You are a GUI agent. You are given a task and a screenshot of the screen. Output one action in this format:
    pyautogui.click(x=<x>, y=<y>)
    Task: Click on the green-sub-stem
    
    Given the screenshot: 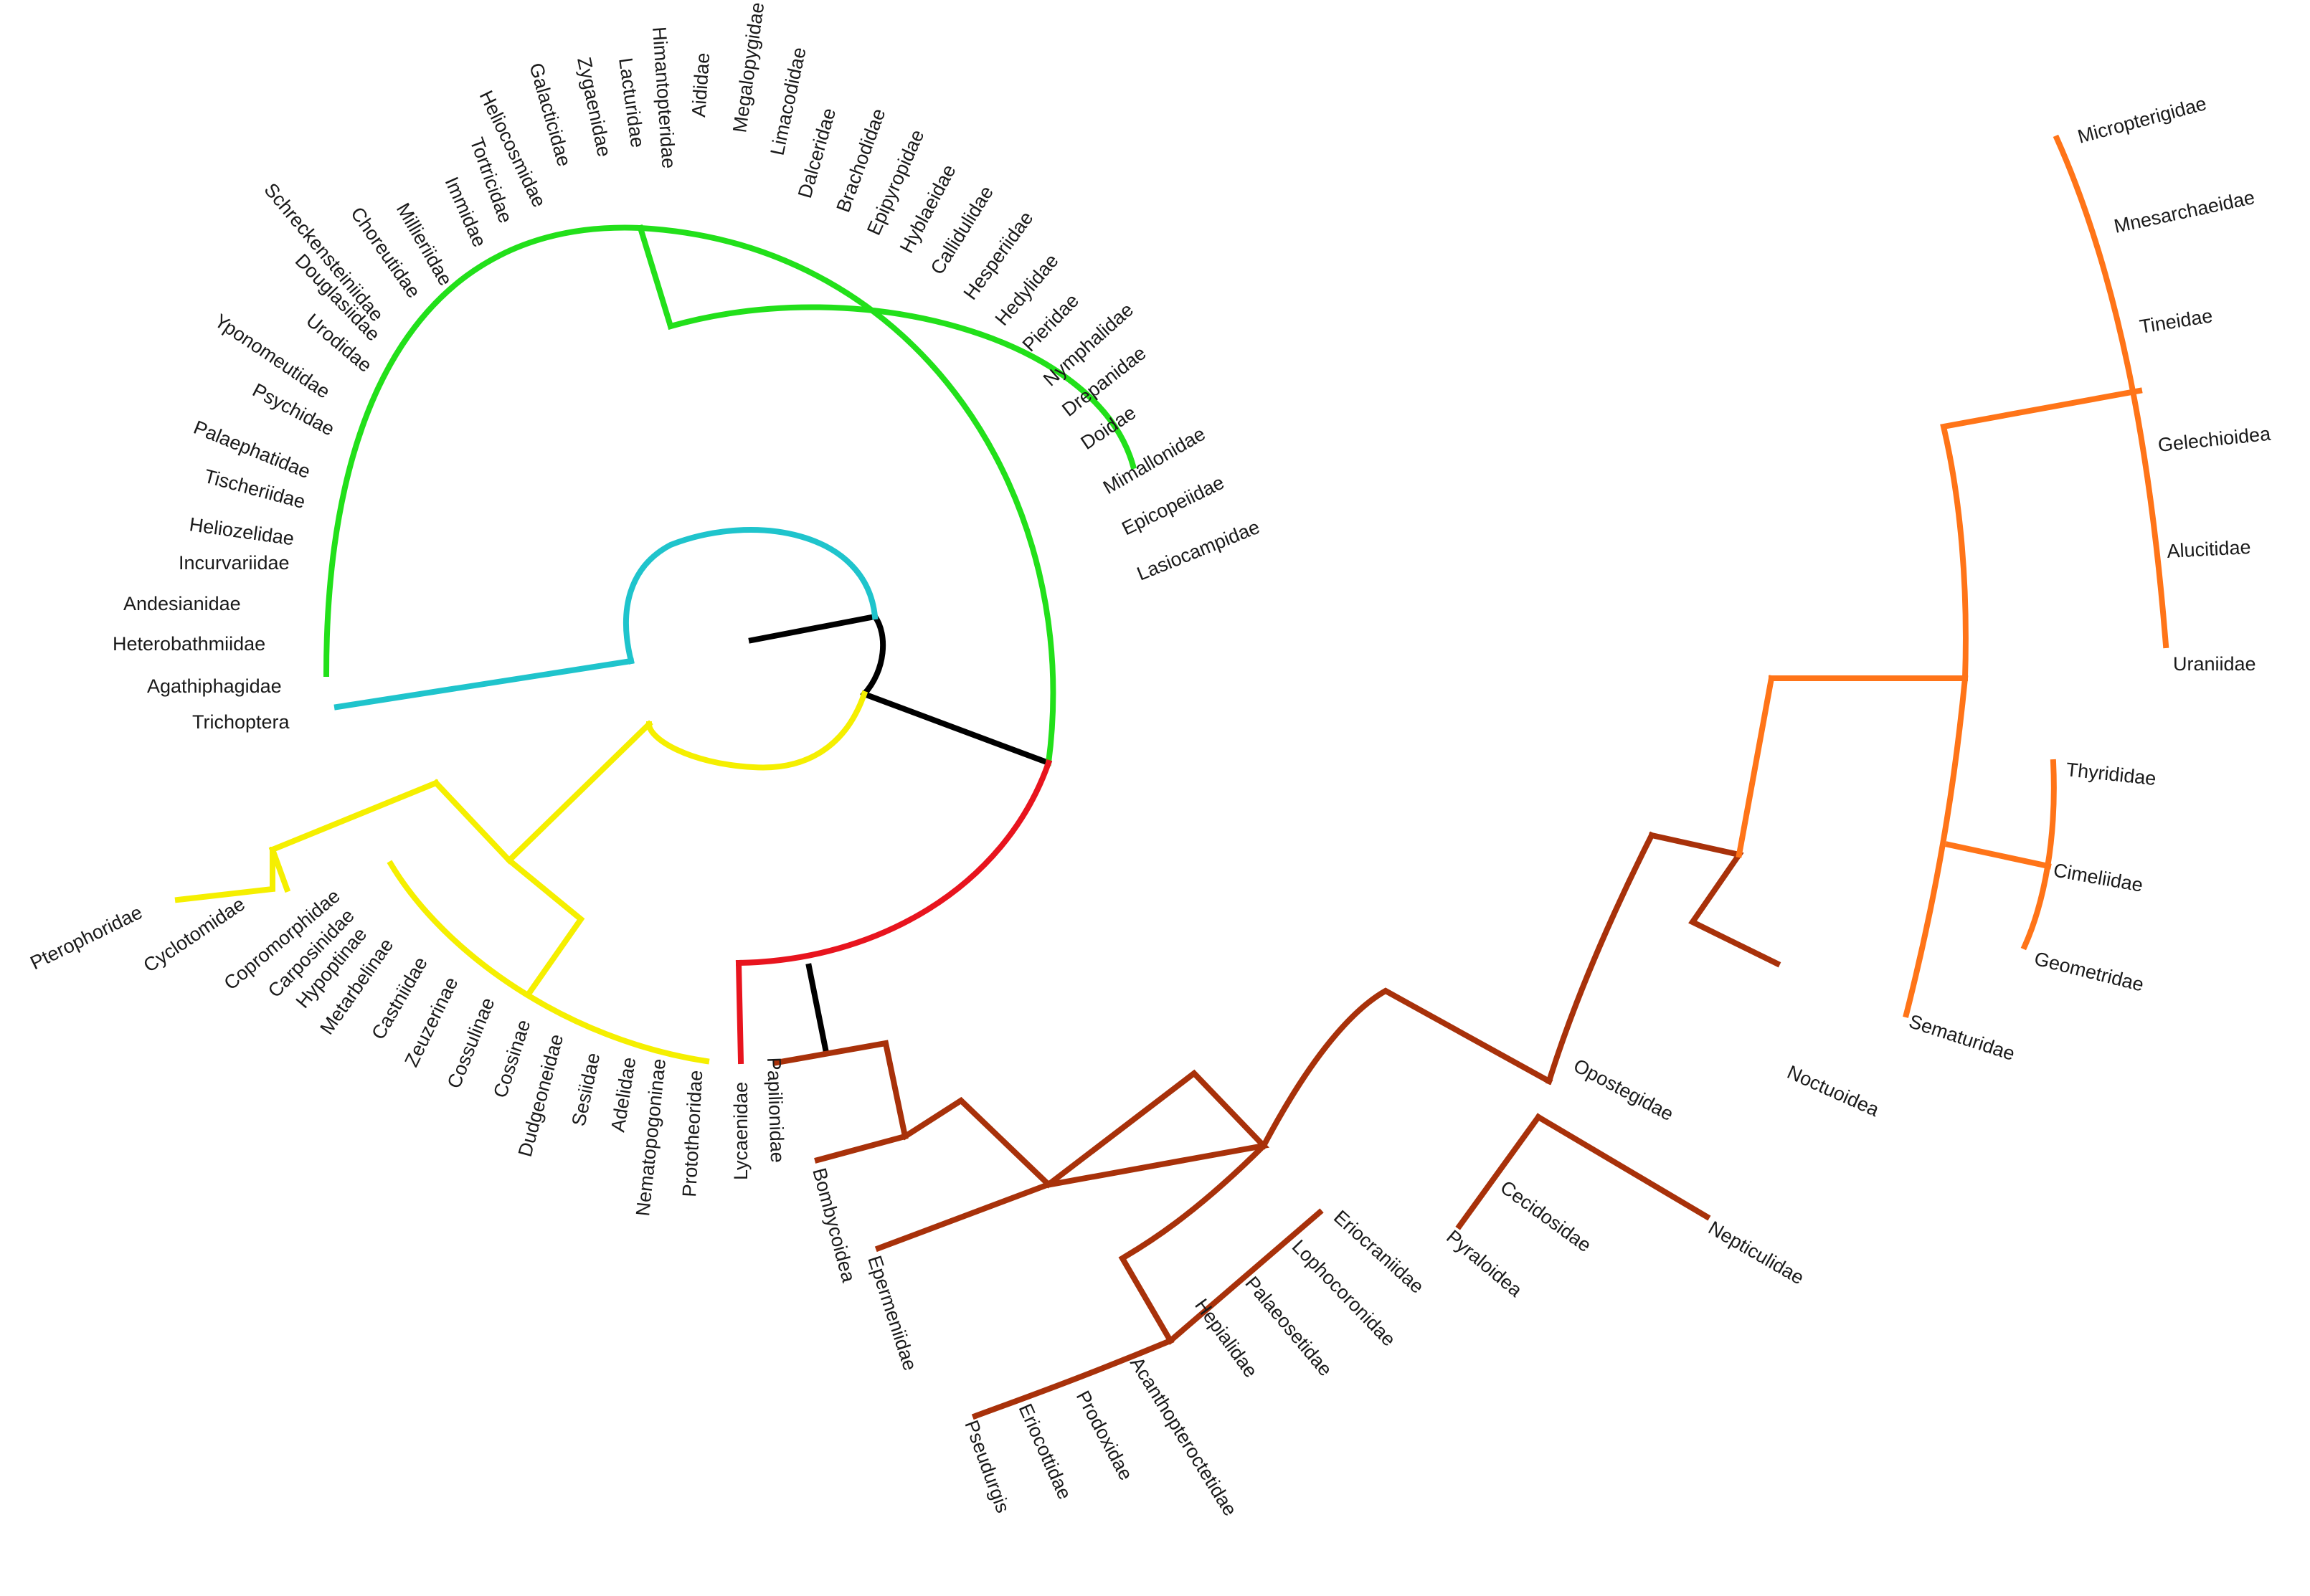 What is the action you would take?
    pyautogui.click(x=655, y=277)
    